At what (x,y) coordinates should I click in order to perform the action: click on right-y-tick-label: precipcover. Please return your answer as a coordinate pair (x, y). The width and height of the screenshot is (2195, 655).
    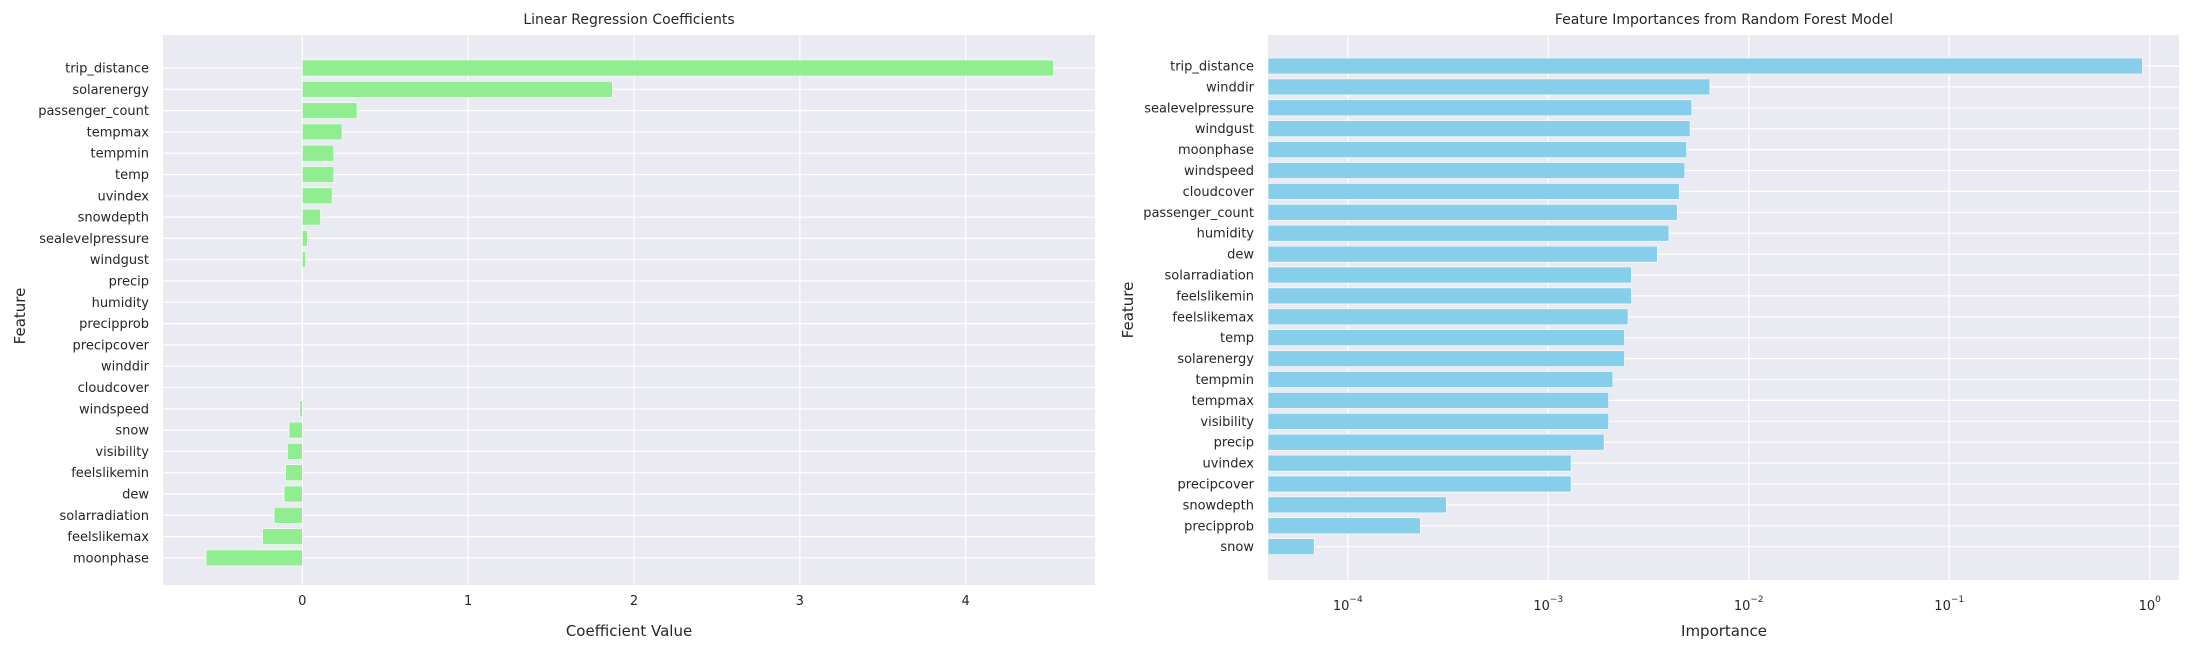
    Looking at the image, I should click on (1216, 485).